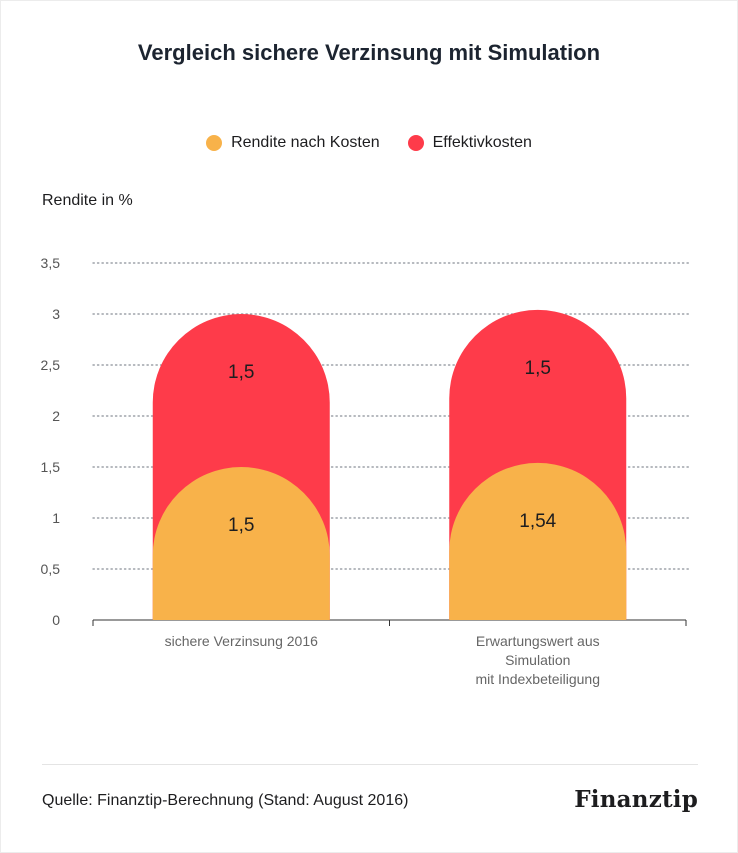 The width and height of the screenshot is (738, 853). I want to click on y-axis-title: Rendite in %, so click(87, 200).